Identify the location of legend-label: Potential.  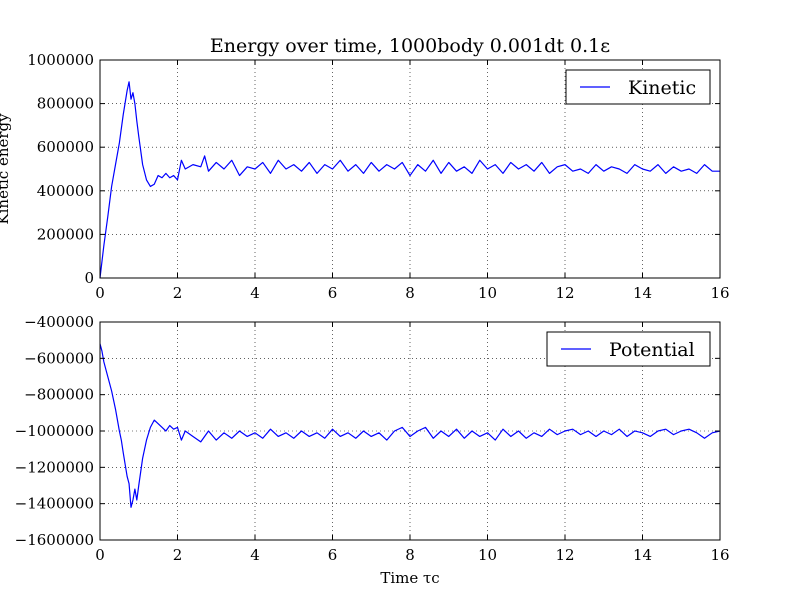
(652, 350).